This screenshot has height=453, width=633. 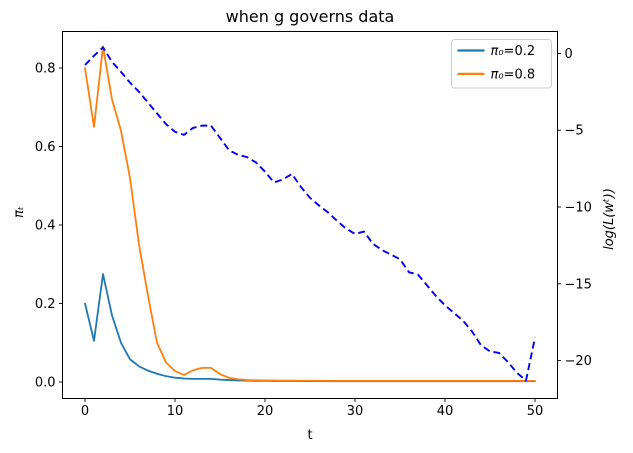 What do you see at coordinates (85, 411) in the screenshot?
I see `x-tick-label: 0` at bounding box center [85, 411].